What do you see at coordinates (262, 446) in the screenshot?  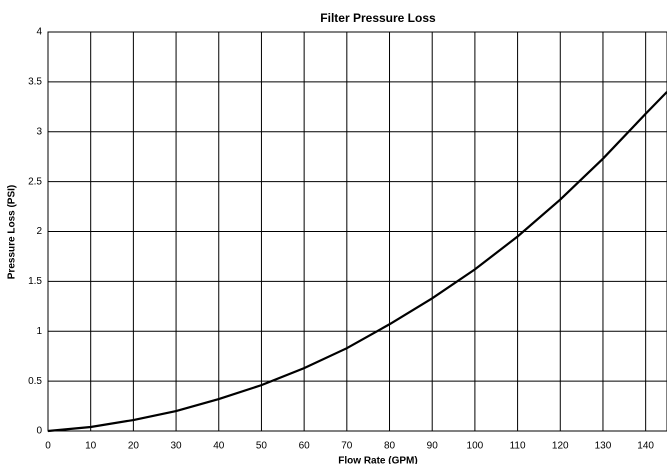 I see `x-tick-label: 50` at bounding box center [262, 446].